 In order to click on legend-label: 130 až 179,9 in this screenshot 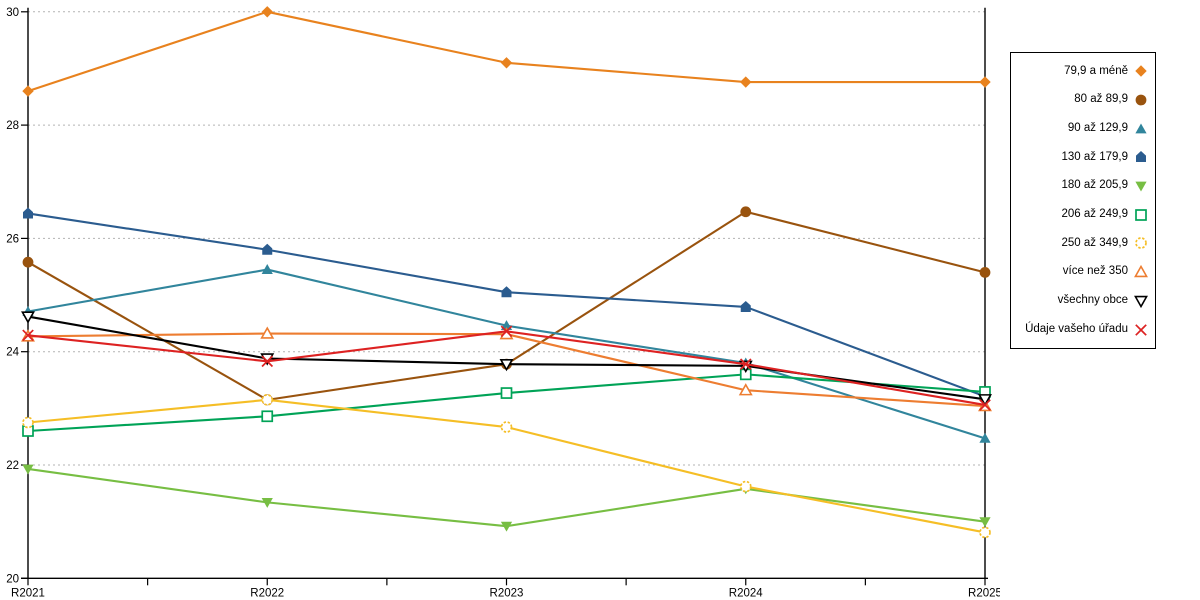, I will do `click(1094, 156)`.